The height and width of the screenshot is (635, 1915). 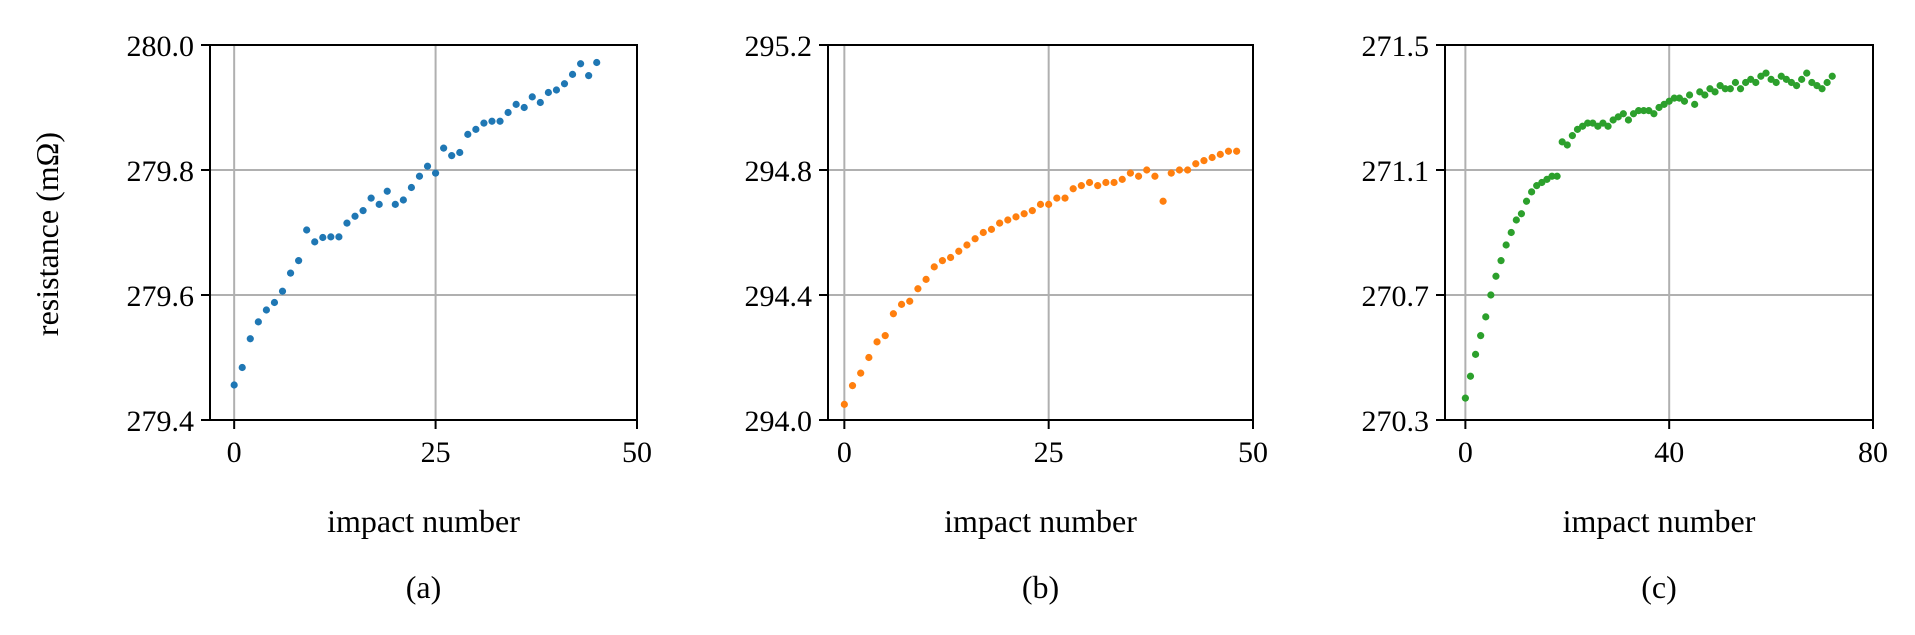 I want to click on y-tick-label-a-2: 279.8, so click(x=161, y=171).